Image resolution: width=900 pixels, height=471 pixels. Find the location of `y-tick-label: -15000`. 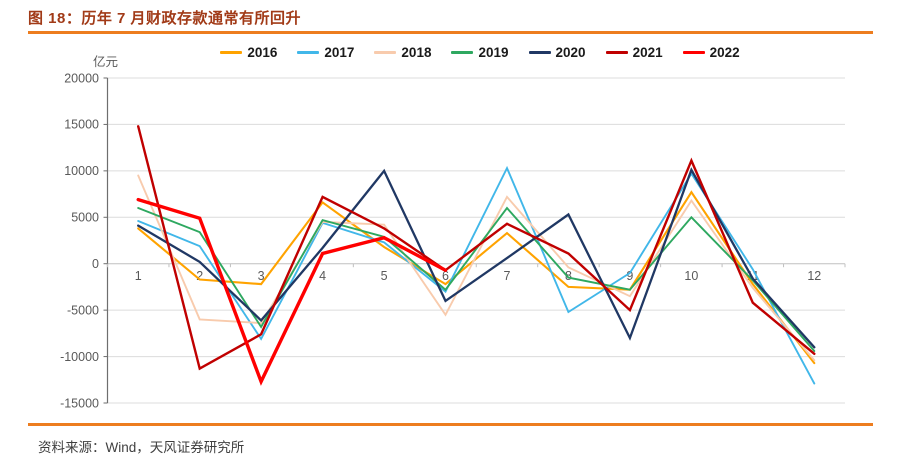

y-tick-label: -15000 is located at coordinates (79, 403).